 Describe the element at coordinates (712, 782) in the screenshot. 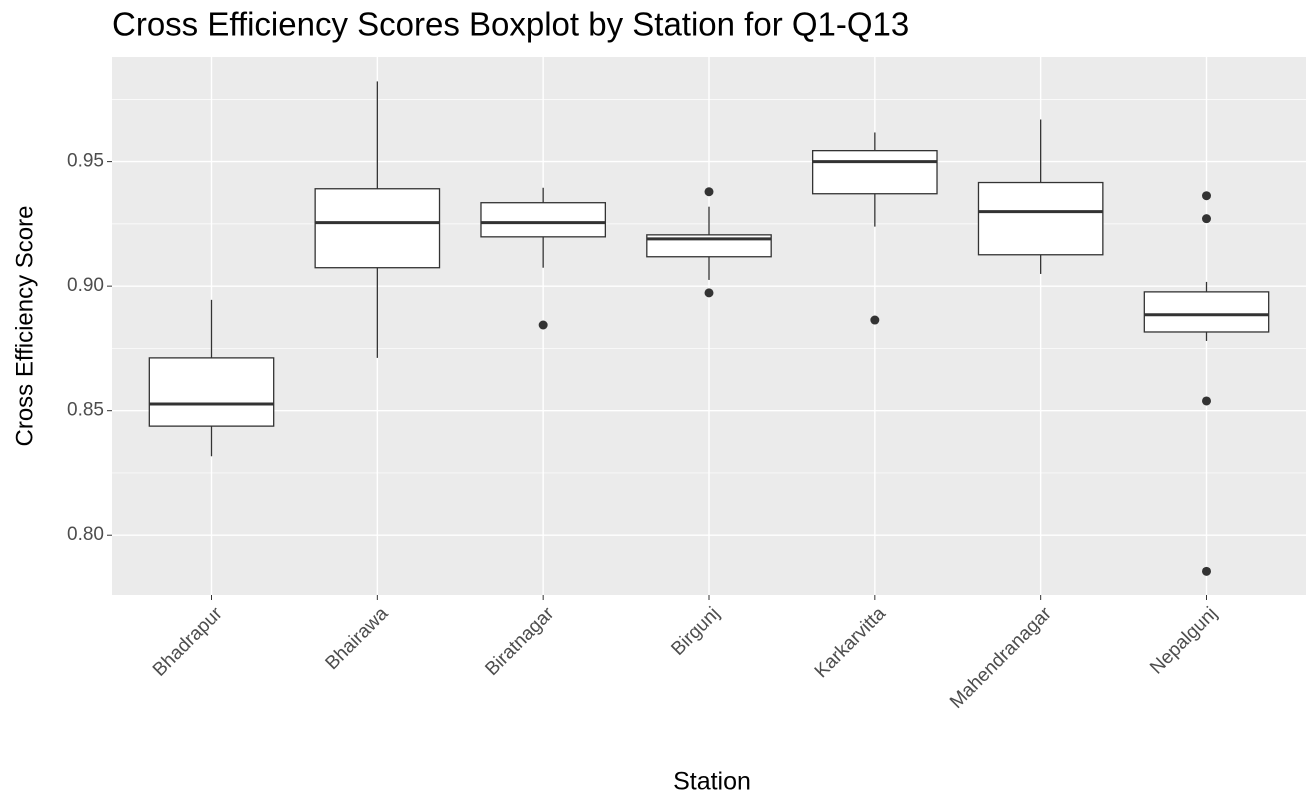

I see `x-axis-label: Station` at that location.